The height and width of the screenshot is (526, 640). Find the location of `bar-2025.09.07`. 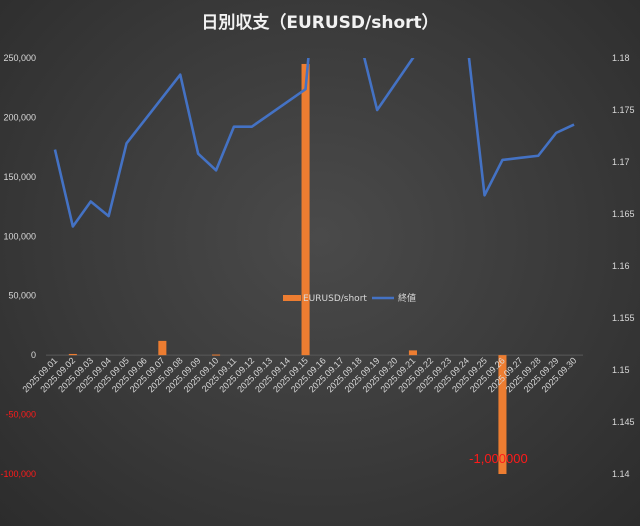

bar-2025.09.07 is located at coordinates (162, 348).